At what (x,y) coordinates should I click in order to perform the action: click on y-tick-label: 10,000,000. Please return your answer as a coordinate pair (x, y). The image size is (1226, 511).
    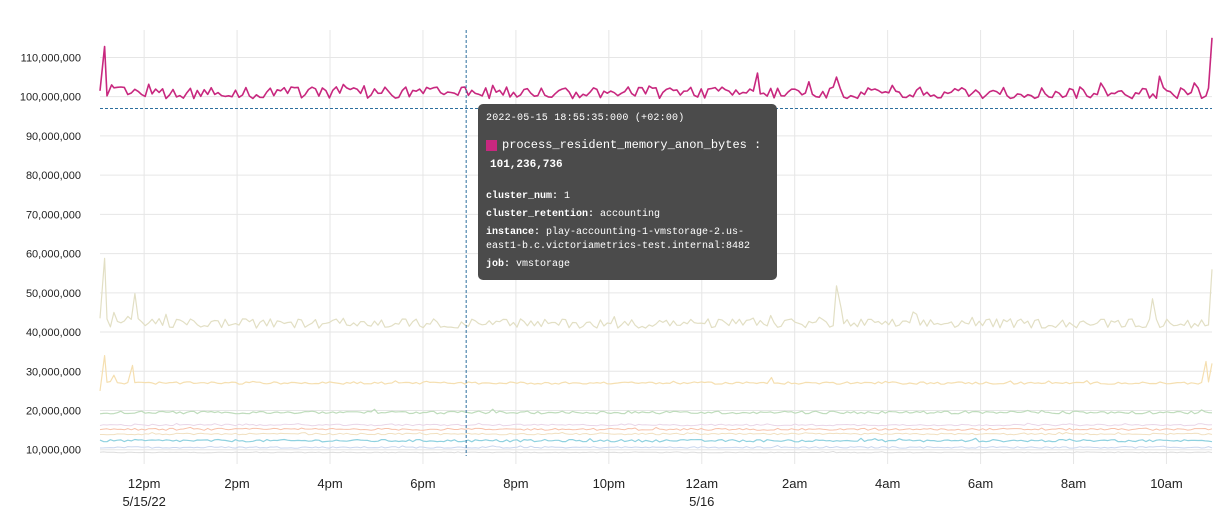
    Looking at the image, I should click on (53, 451).